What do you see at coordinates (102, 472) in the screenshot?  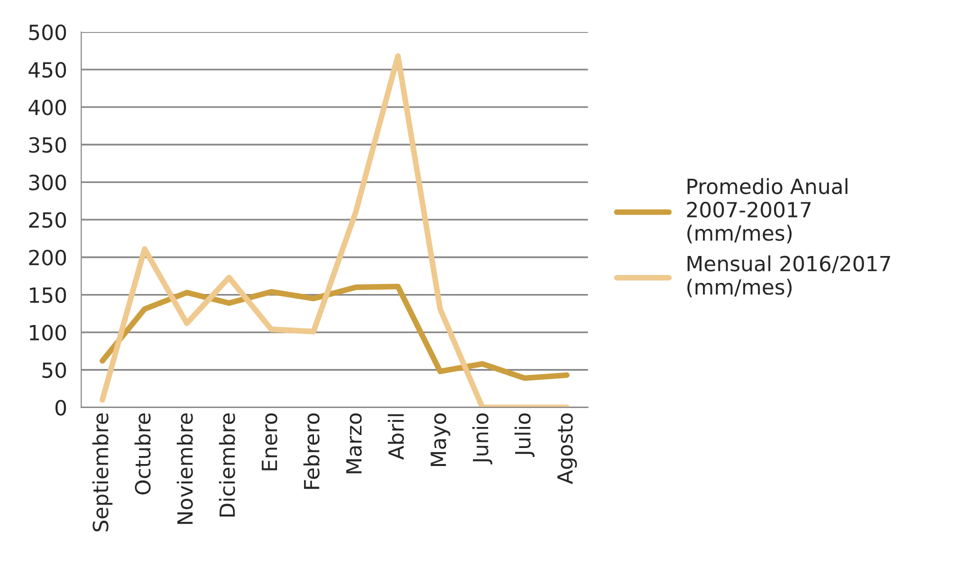 I see `x-tick-label: Septiembre` at bounding box center [102, 472].